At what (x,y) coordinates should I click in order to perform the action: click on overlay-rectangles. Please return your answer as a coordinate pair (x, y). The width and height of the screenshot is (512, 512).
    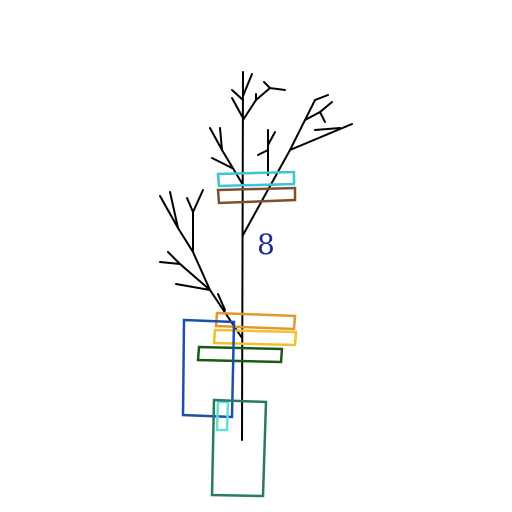
    Looking at the image, I should click on (239, 334).